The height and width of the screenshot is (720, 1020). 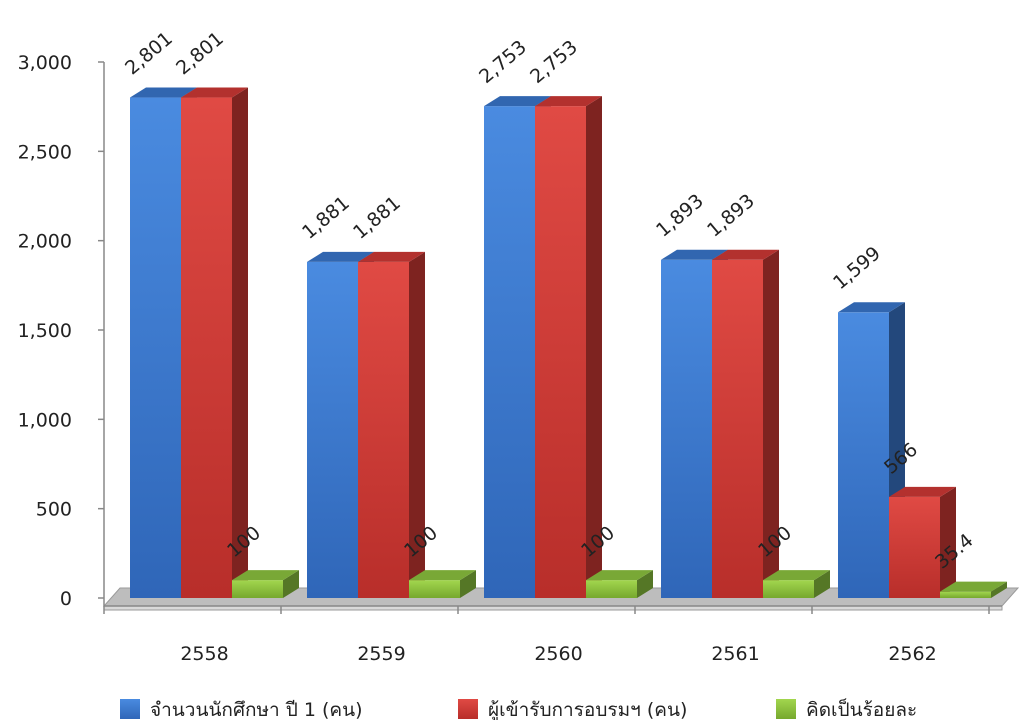 I want to click on x-tick-label: 2562, so click(x=912, y=654).